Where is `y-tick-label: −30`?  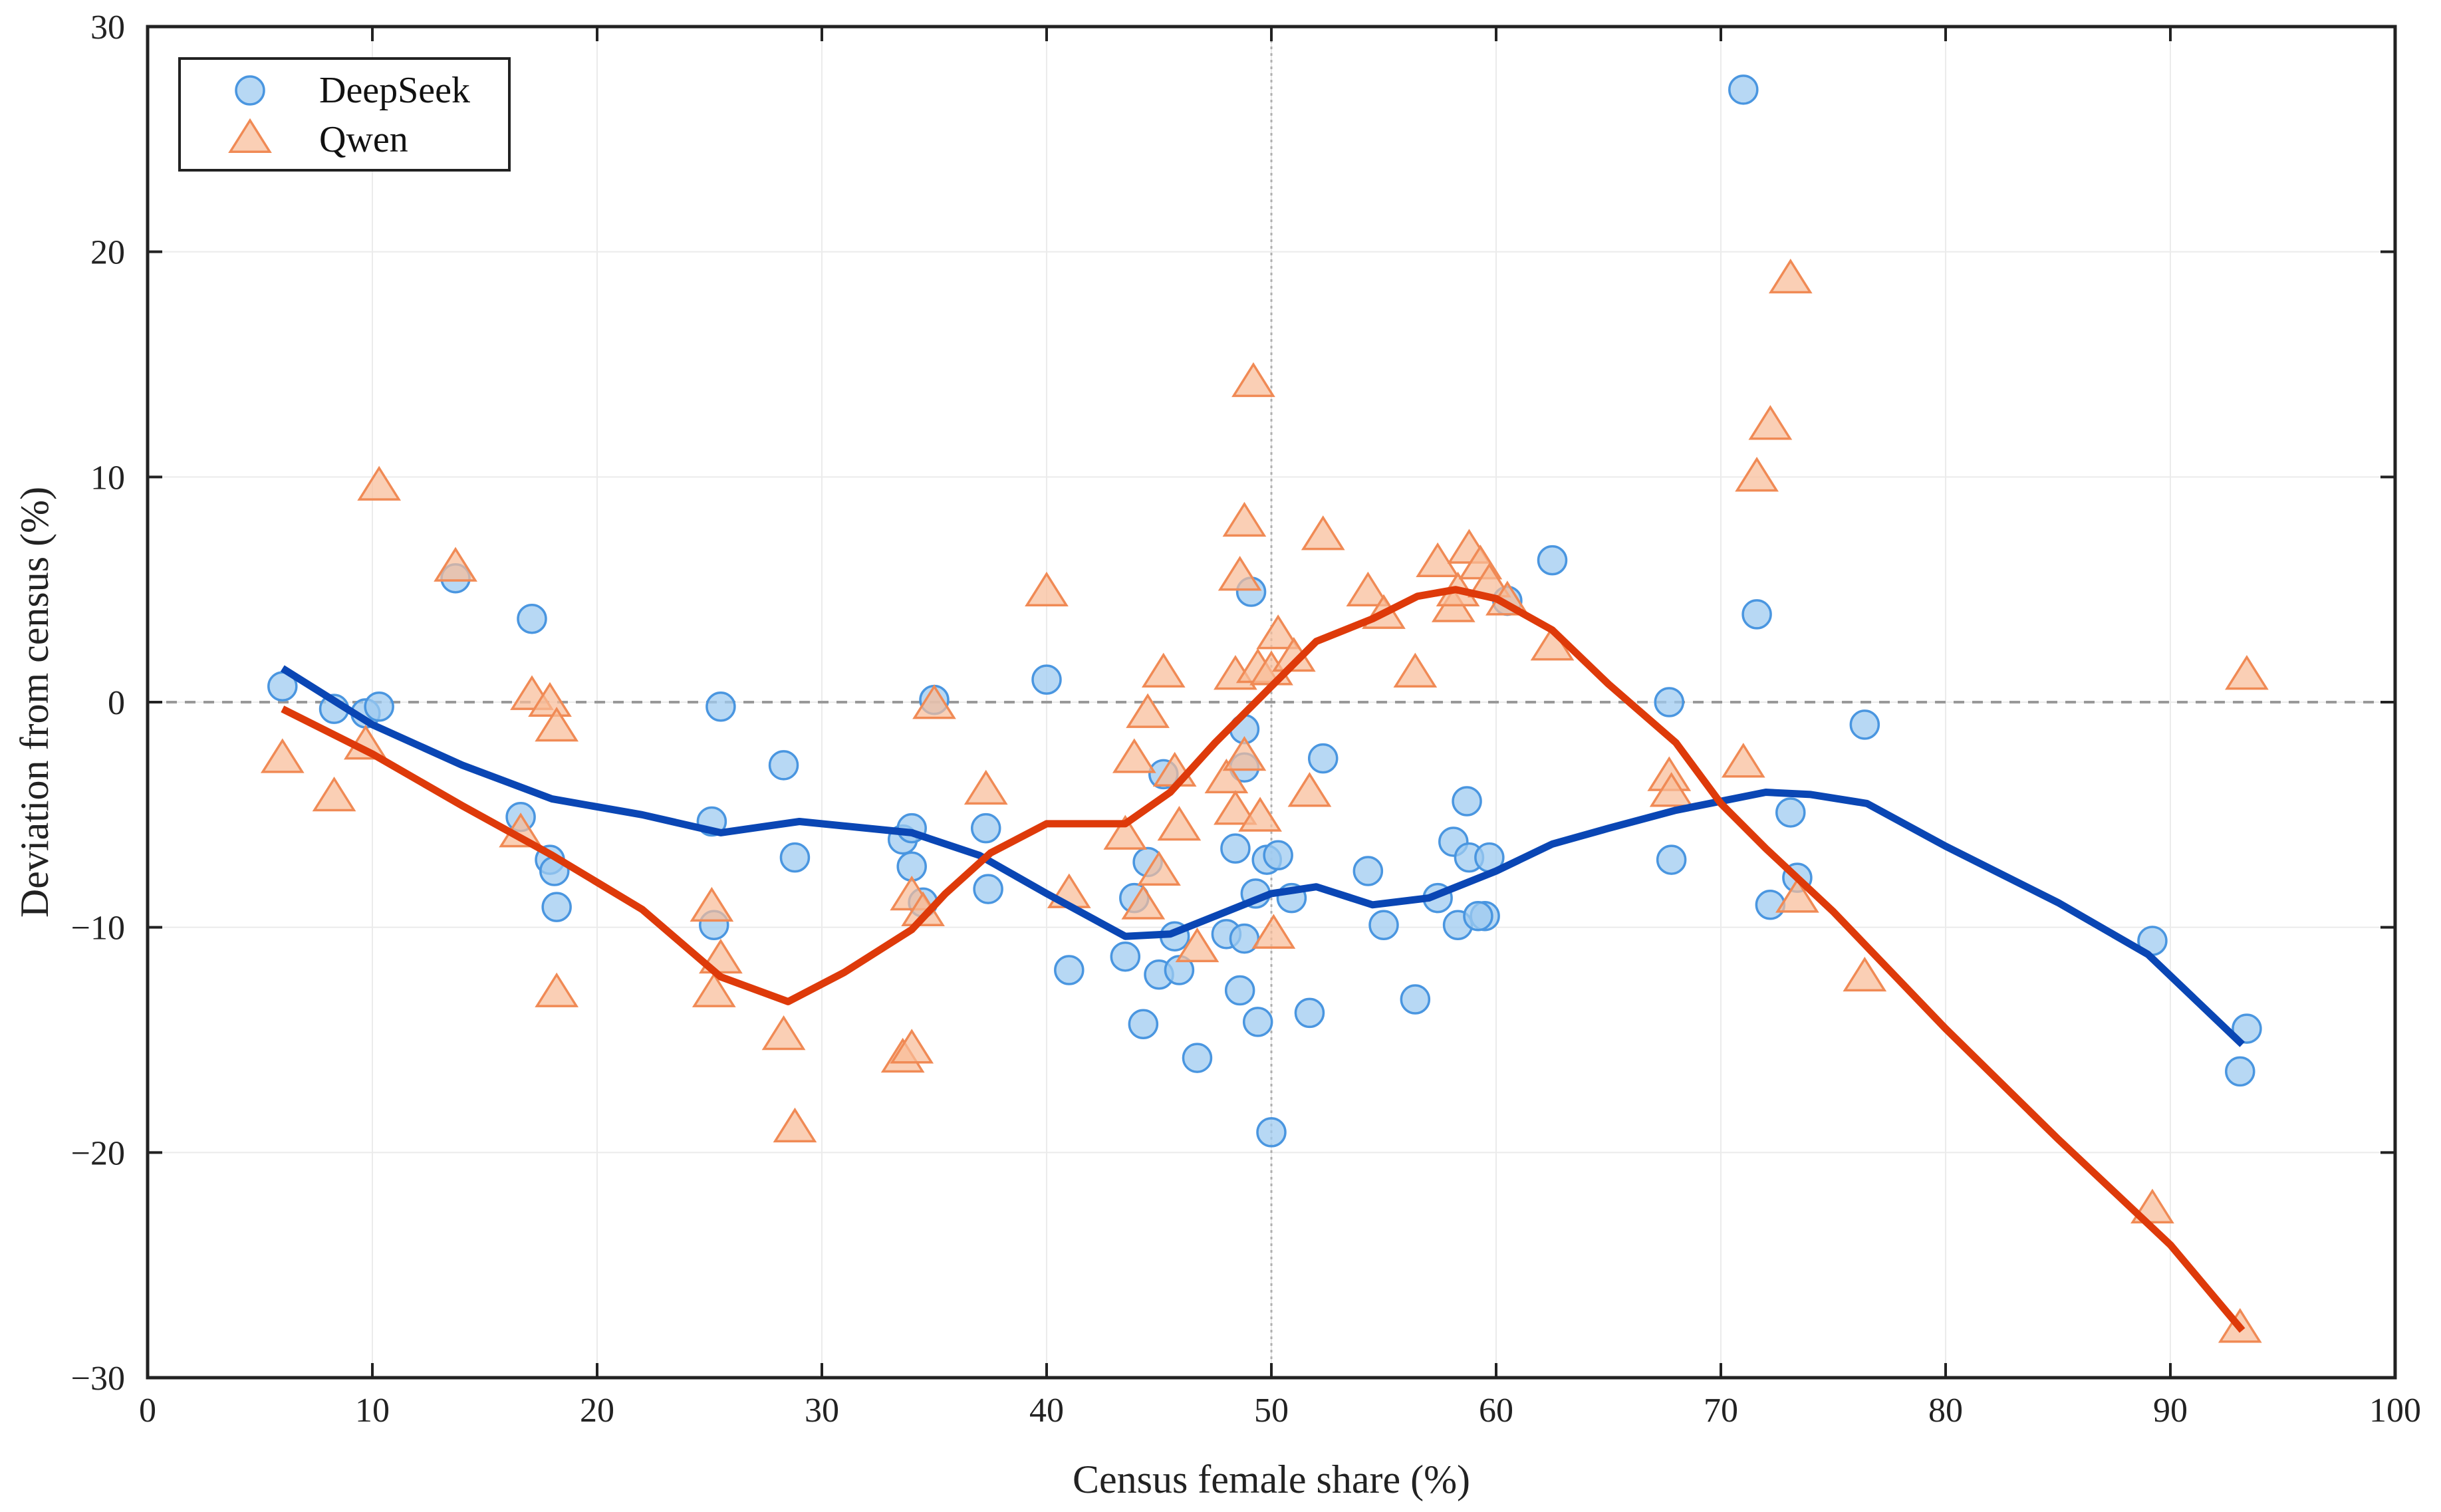 y-tick-label: −30 is located at coordinates (98, 1379).